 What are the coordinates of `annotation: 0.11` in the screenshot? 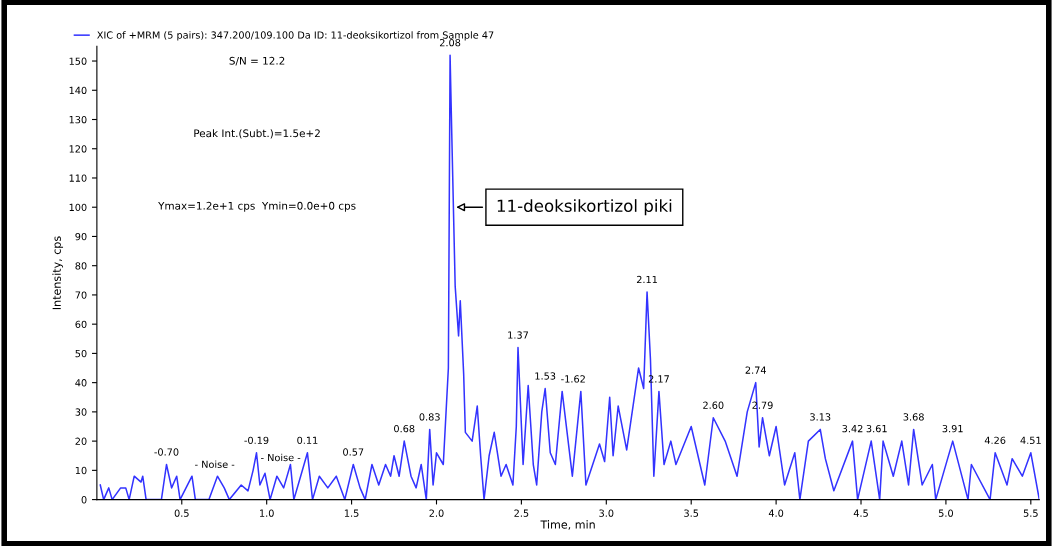 It's located at (307, 440).